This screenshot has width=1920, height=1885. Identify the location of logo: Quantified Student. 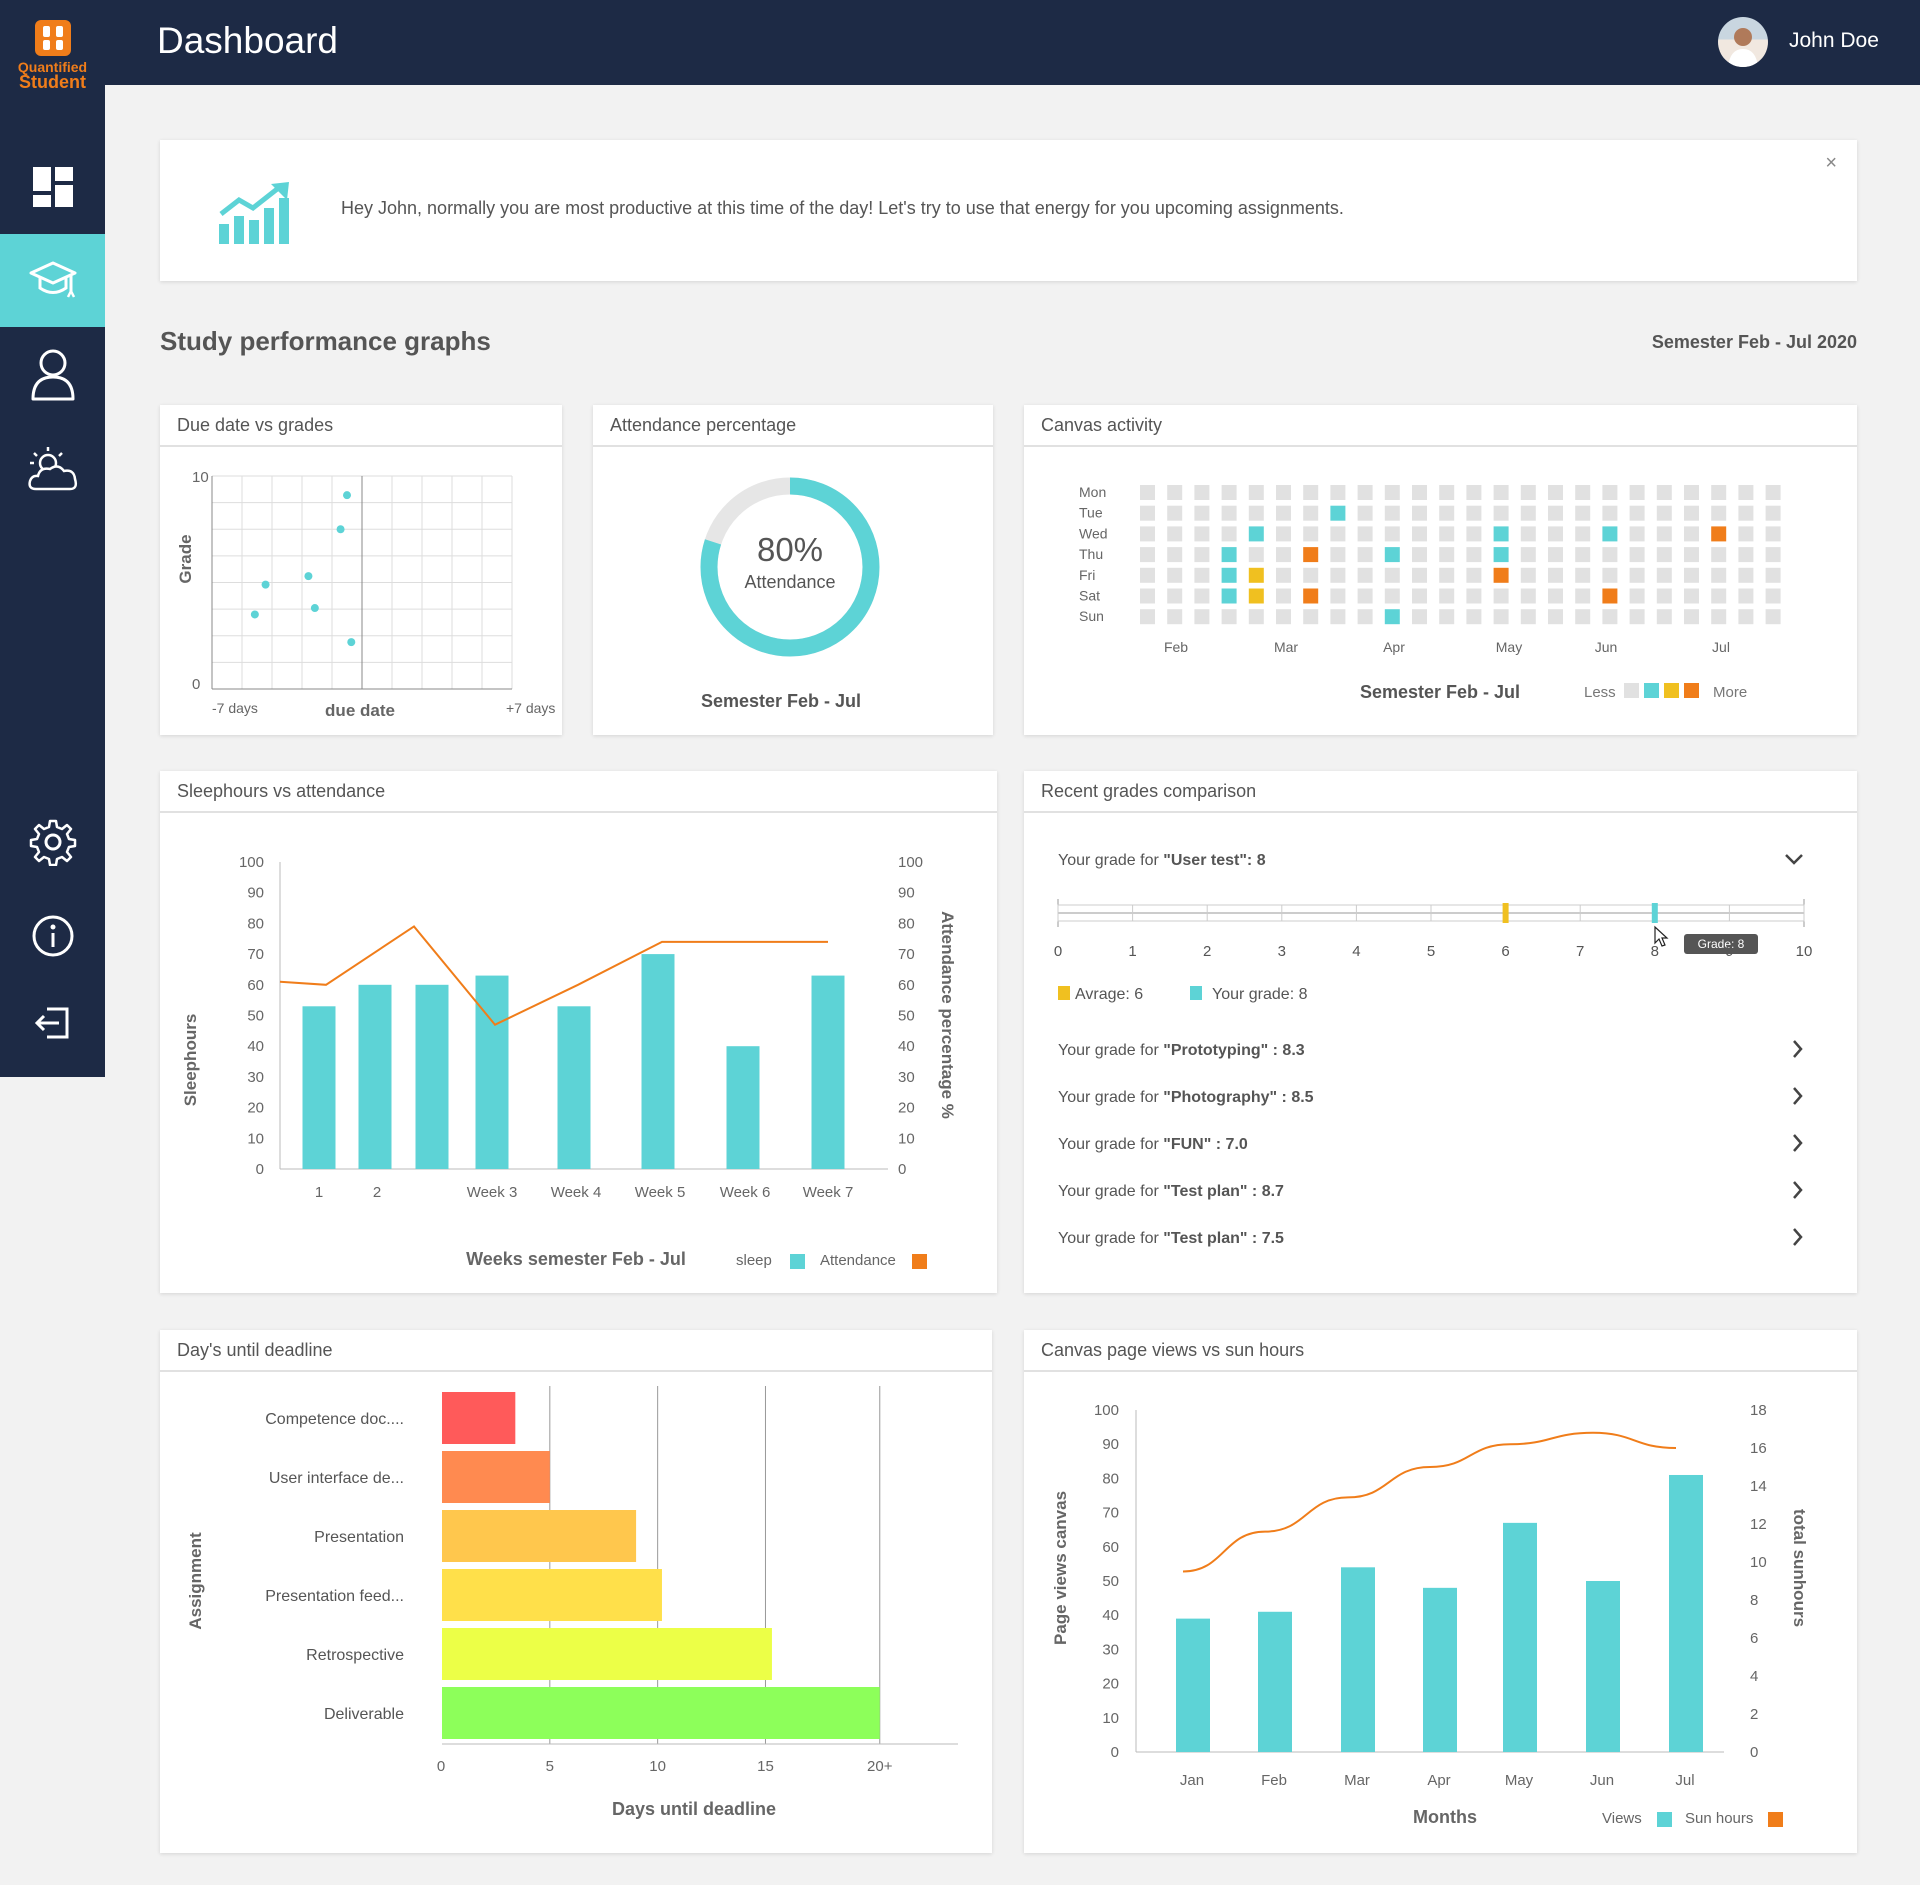
(52, 55).